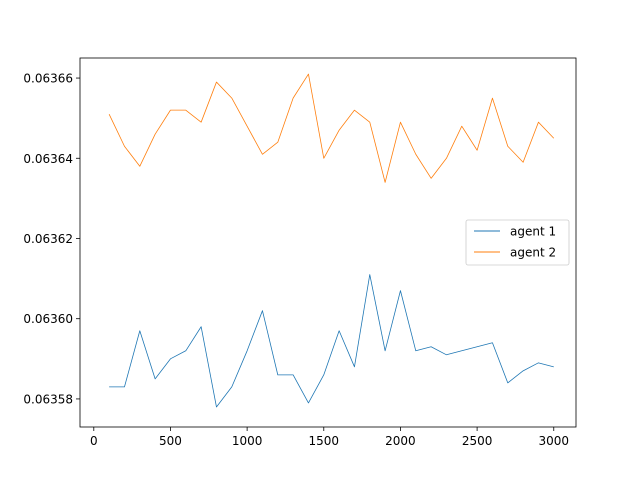 The width and height of the screenshot is (640, 480). I want to click on x-tick-label: 2000, so click(400, 441).